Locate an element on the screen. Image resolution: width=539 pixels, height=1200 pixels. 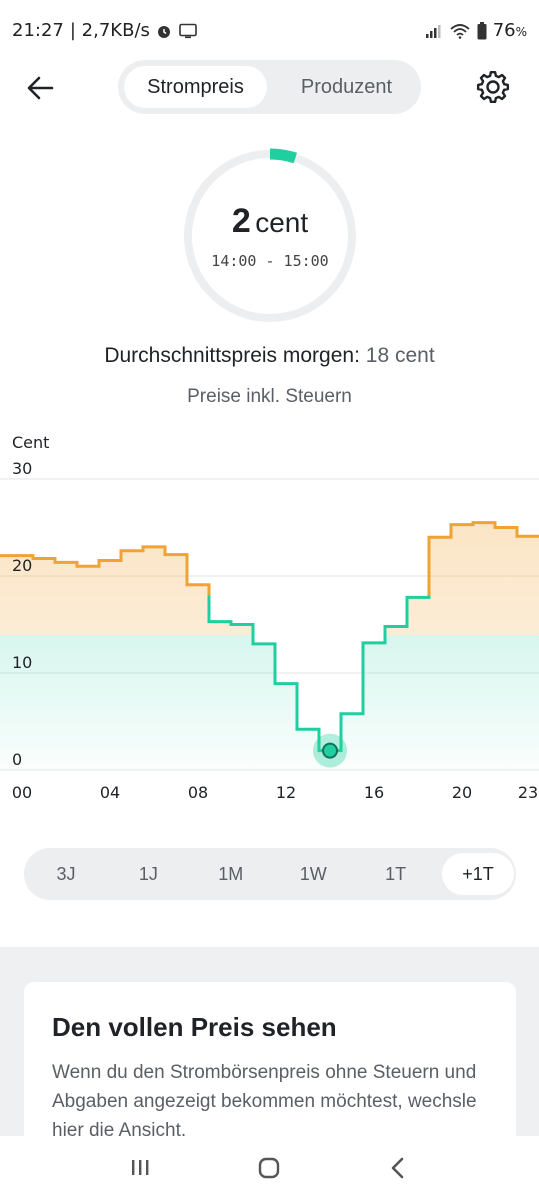
recents-button is located at coordinates (140, 1168).